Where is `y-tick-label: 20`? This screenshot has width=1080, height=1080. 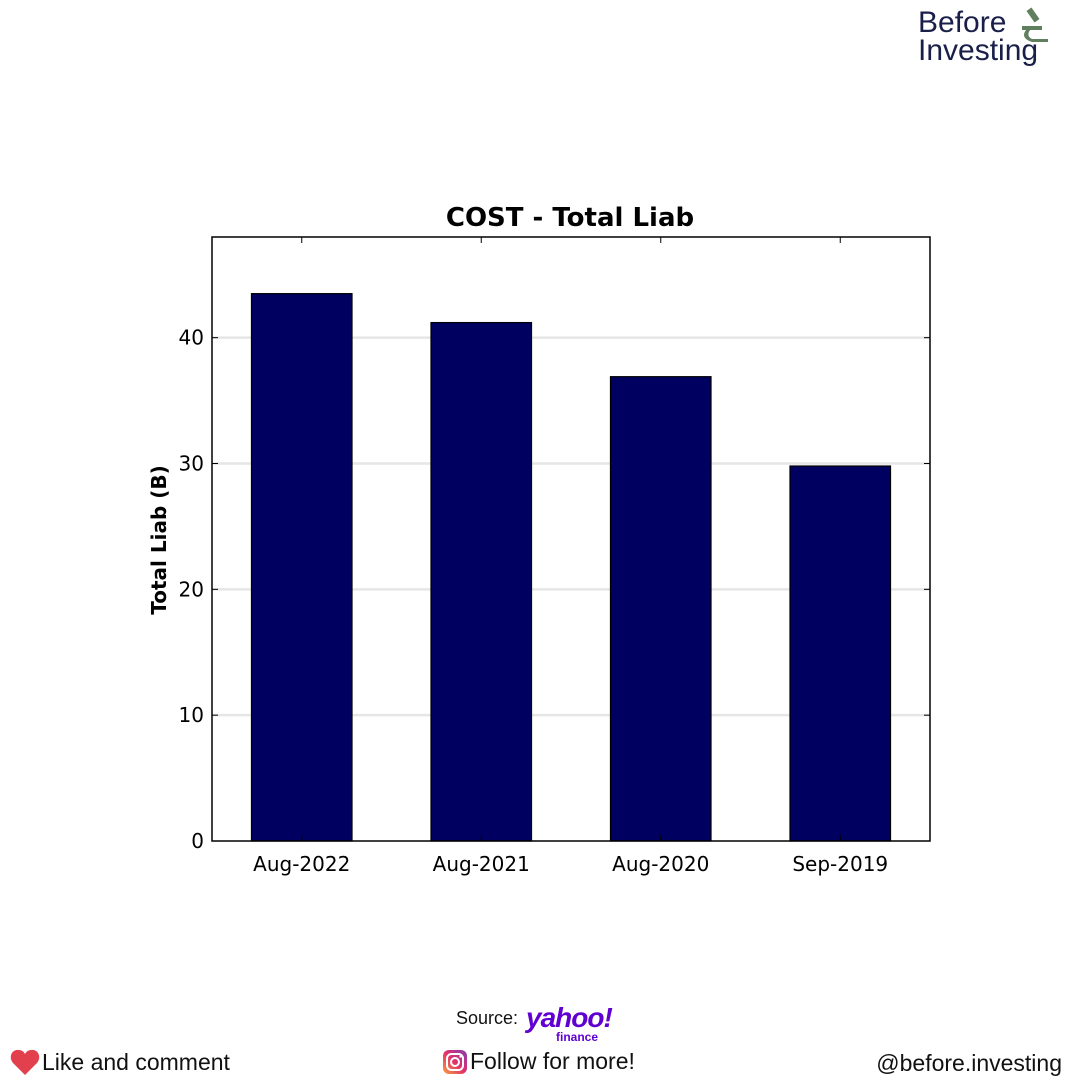
y-tick-label: 20 is located at coordinates (191, 589).